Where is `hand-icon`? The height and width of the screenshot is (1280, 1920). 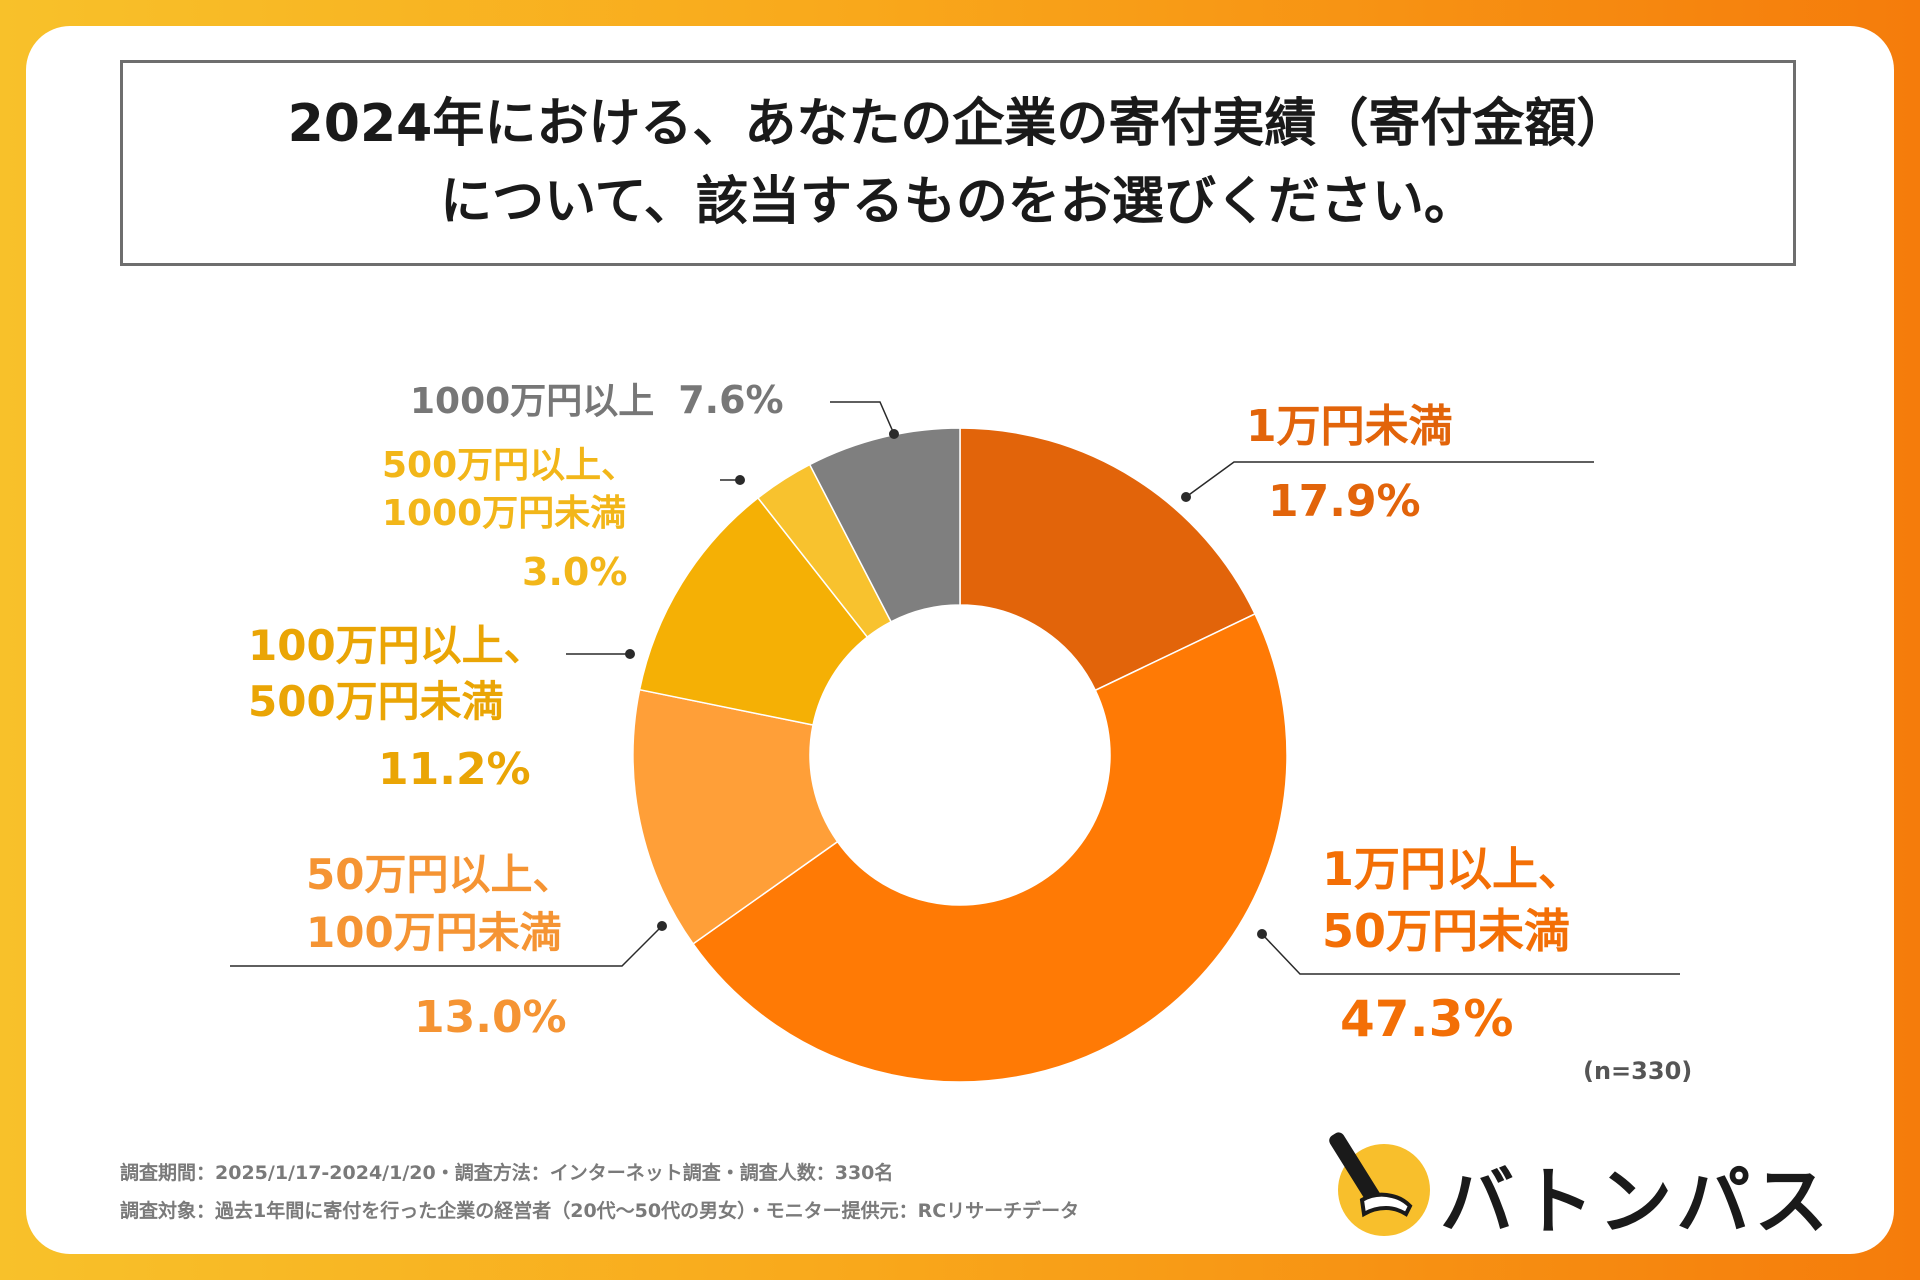
hand-icon is located at coordinates (1386, 1205).